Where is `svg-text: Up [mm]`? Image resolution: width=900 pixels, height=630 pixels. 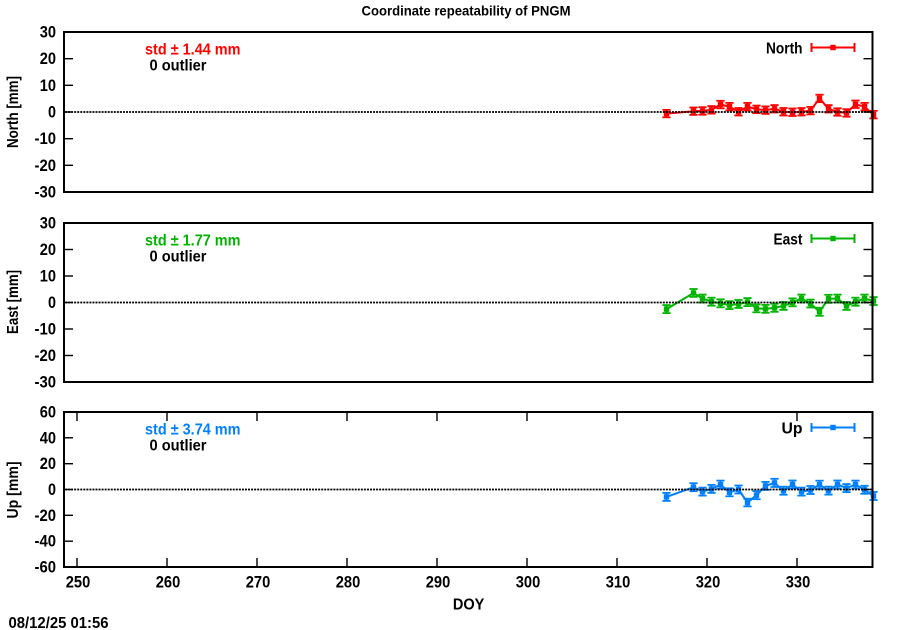
svg-text: Up [mm] is located at coordinates (13, 490).